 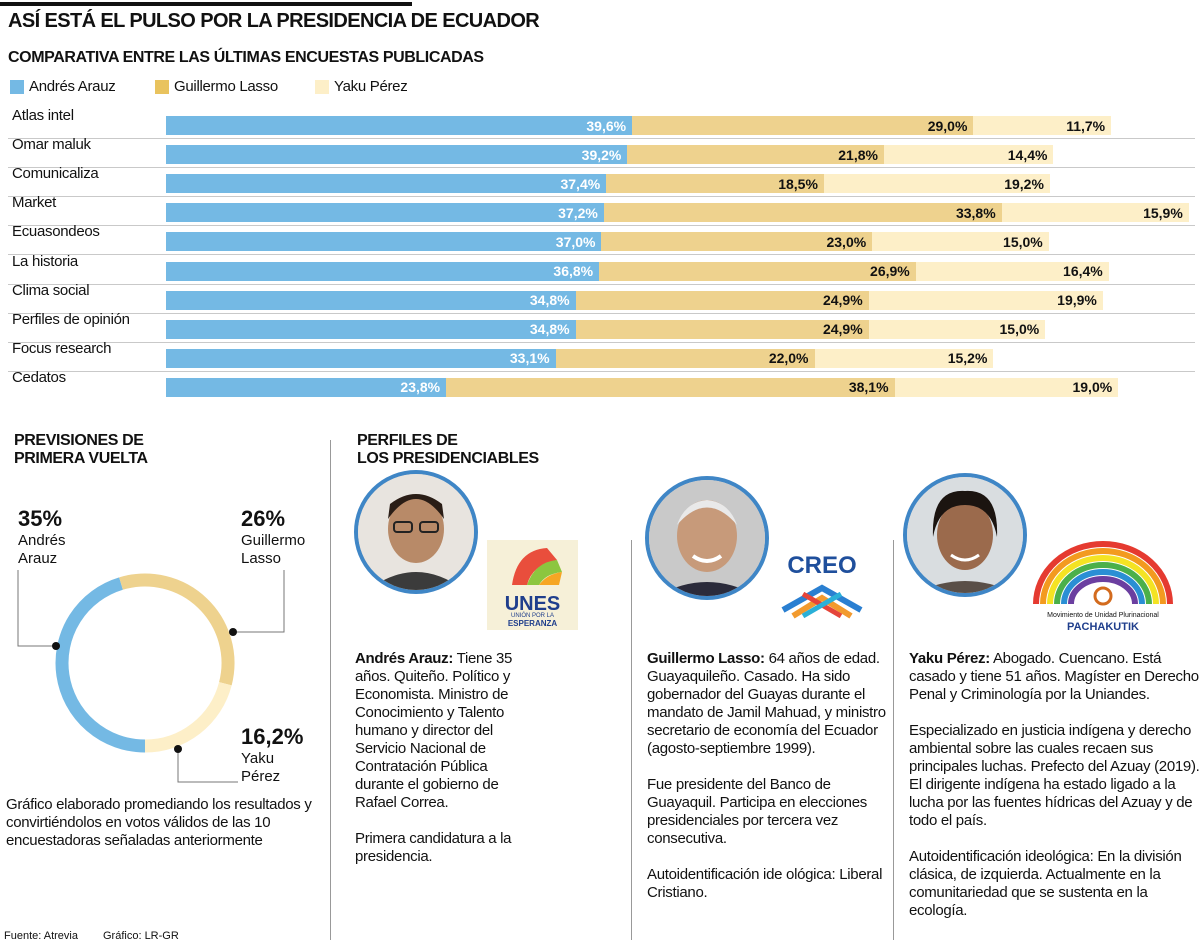 What do you see at coordinates (822, 565) in the screenshot?
I see `logo-text: CREO` at bounding box center [822, 565].